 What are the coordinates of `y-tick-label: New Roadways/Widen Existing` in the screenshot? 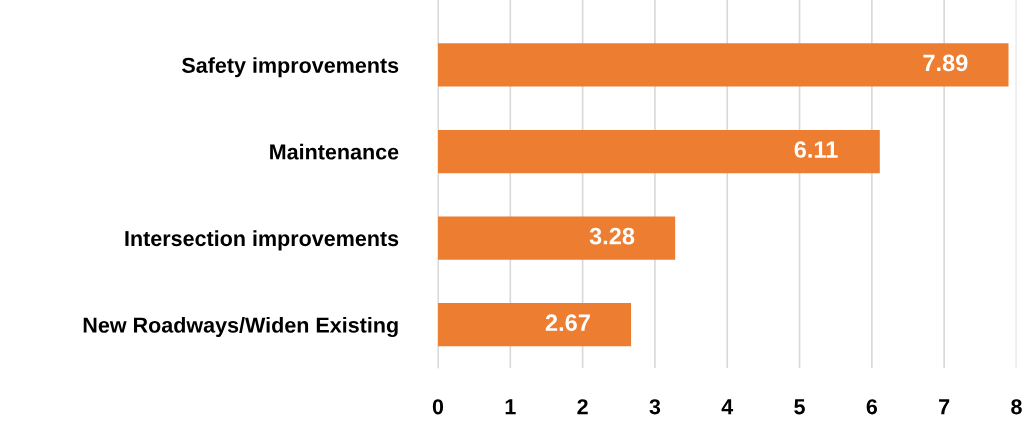 It's located at (240, 327).